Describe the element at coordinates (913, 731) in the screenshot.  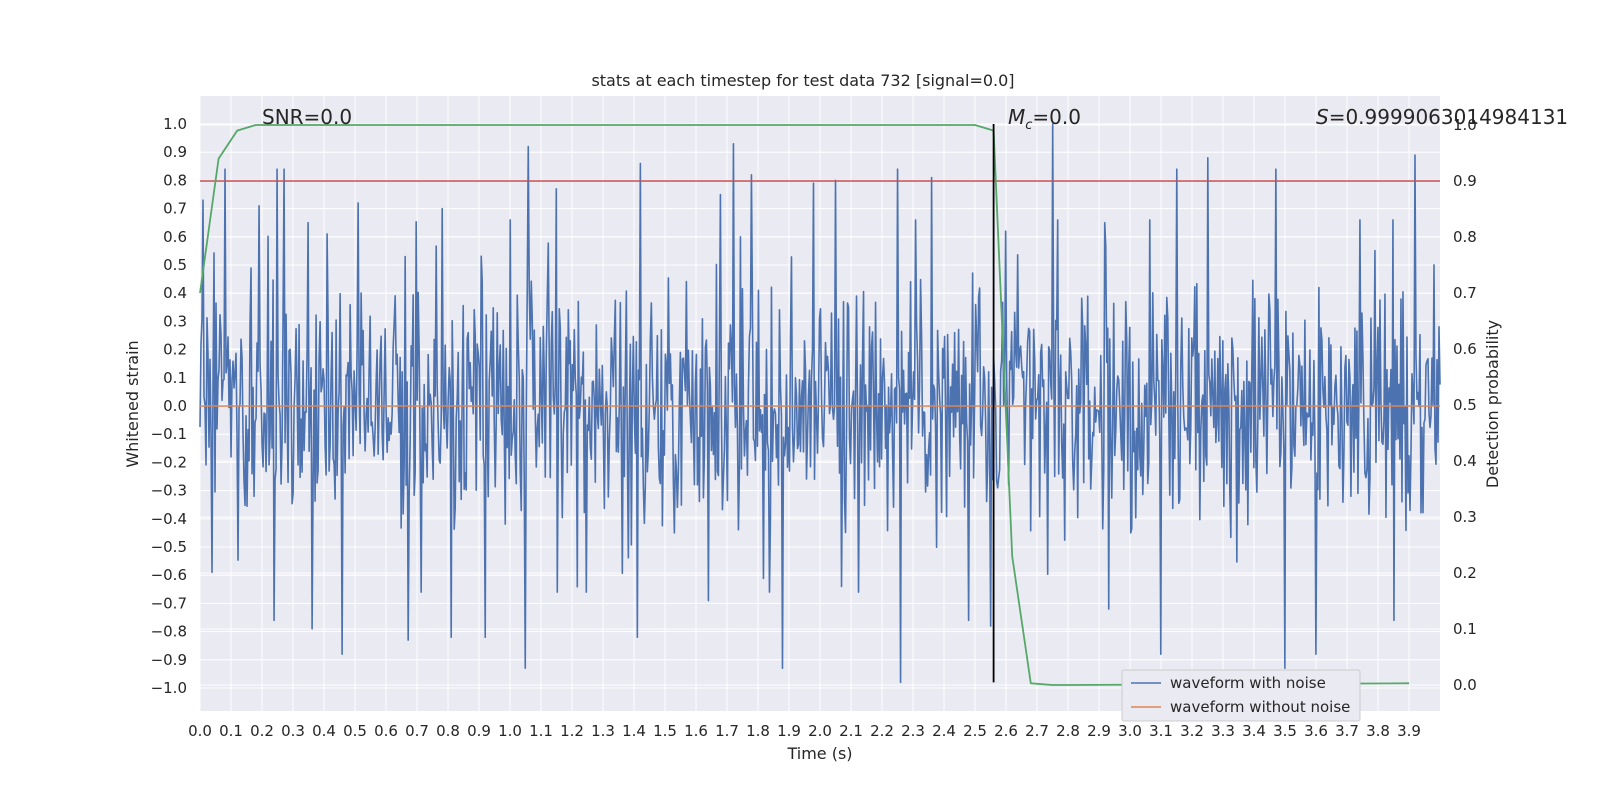
I see `x-tick-label: 2.3` at that location.